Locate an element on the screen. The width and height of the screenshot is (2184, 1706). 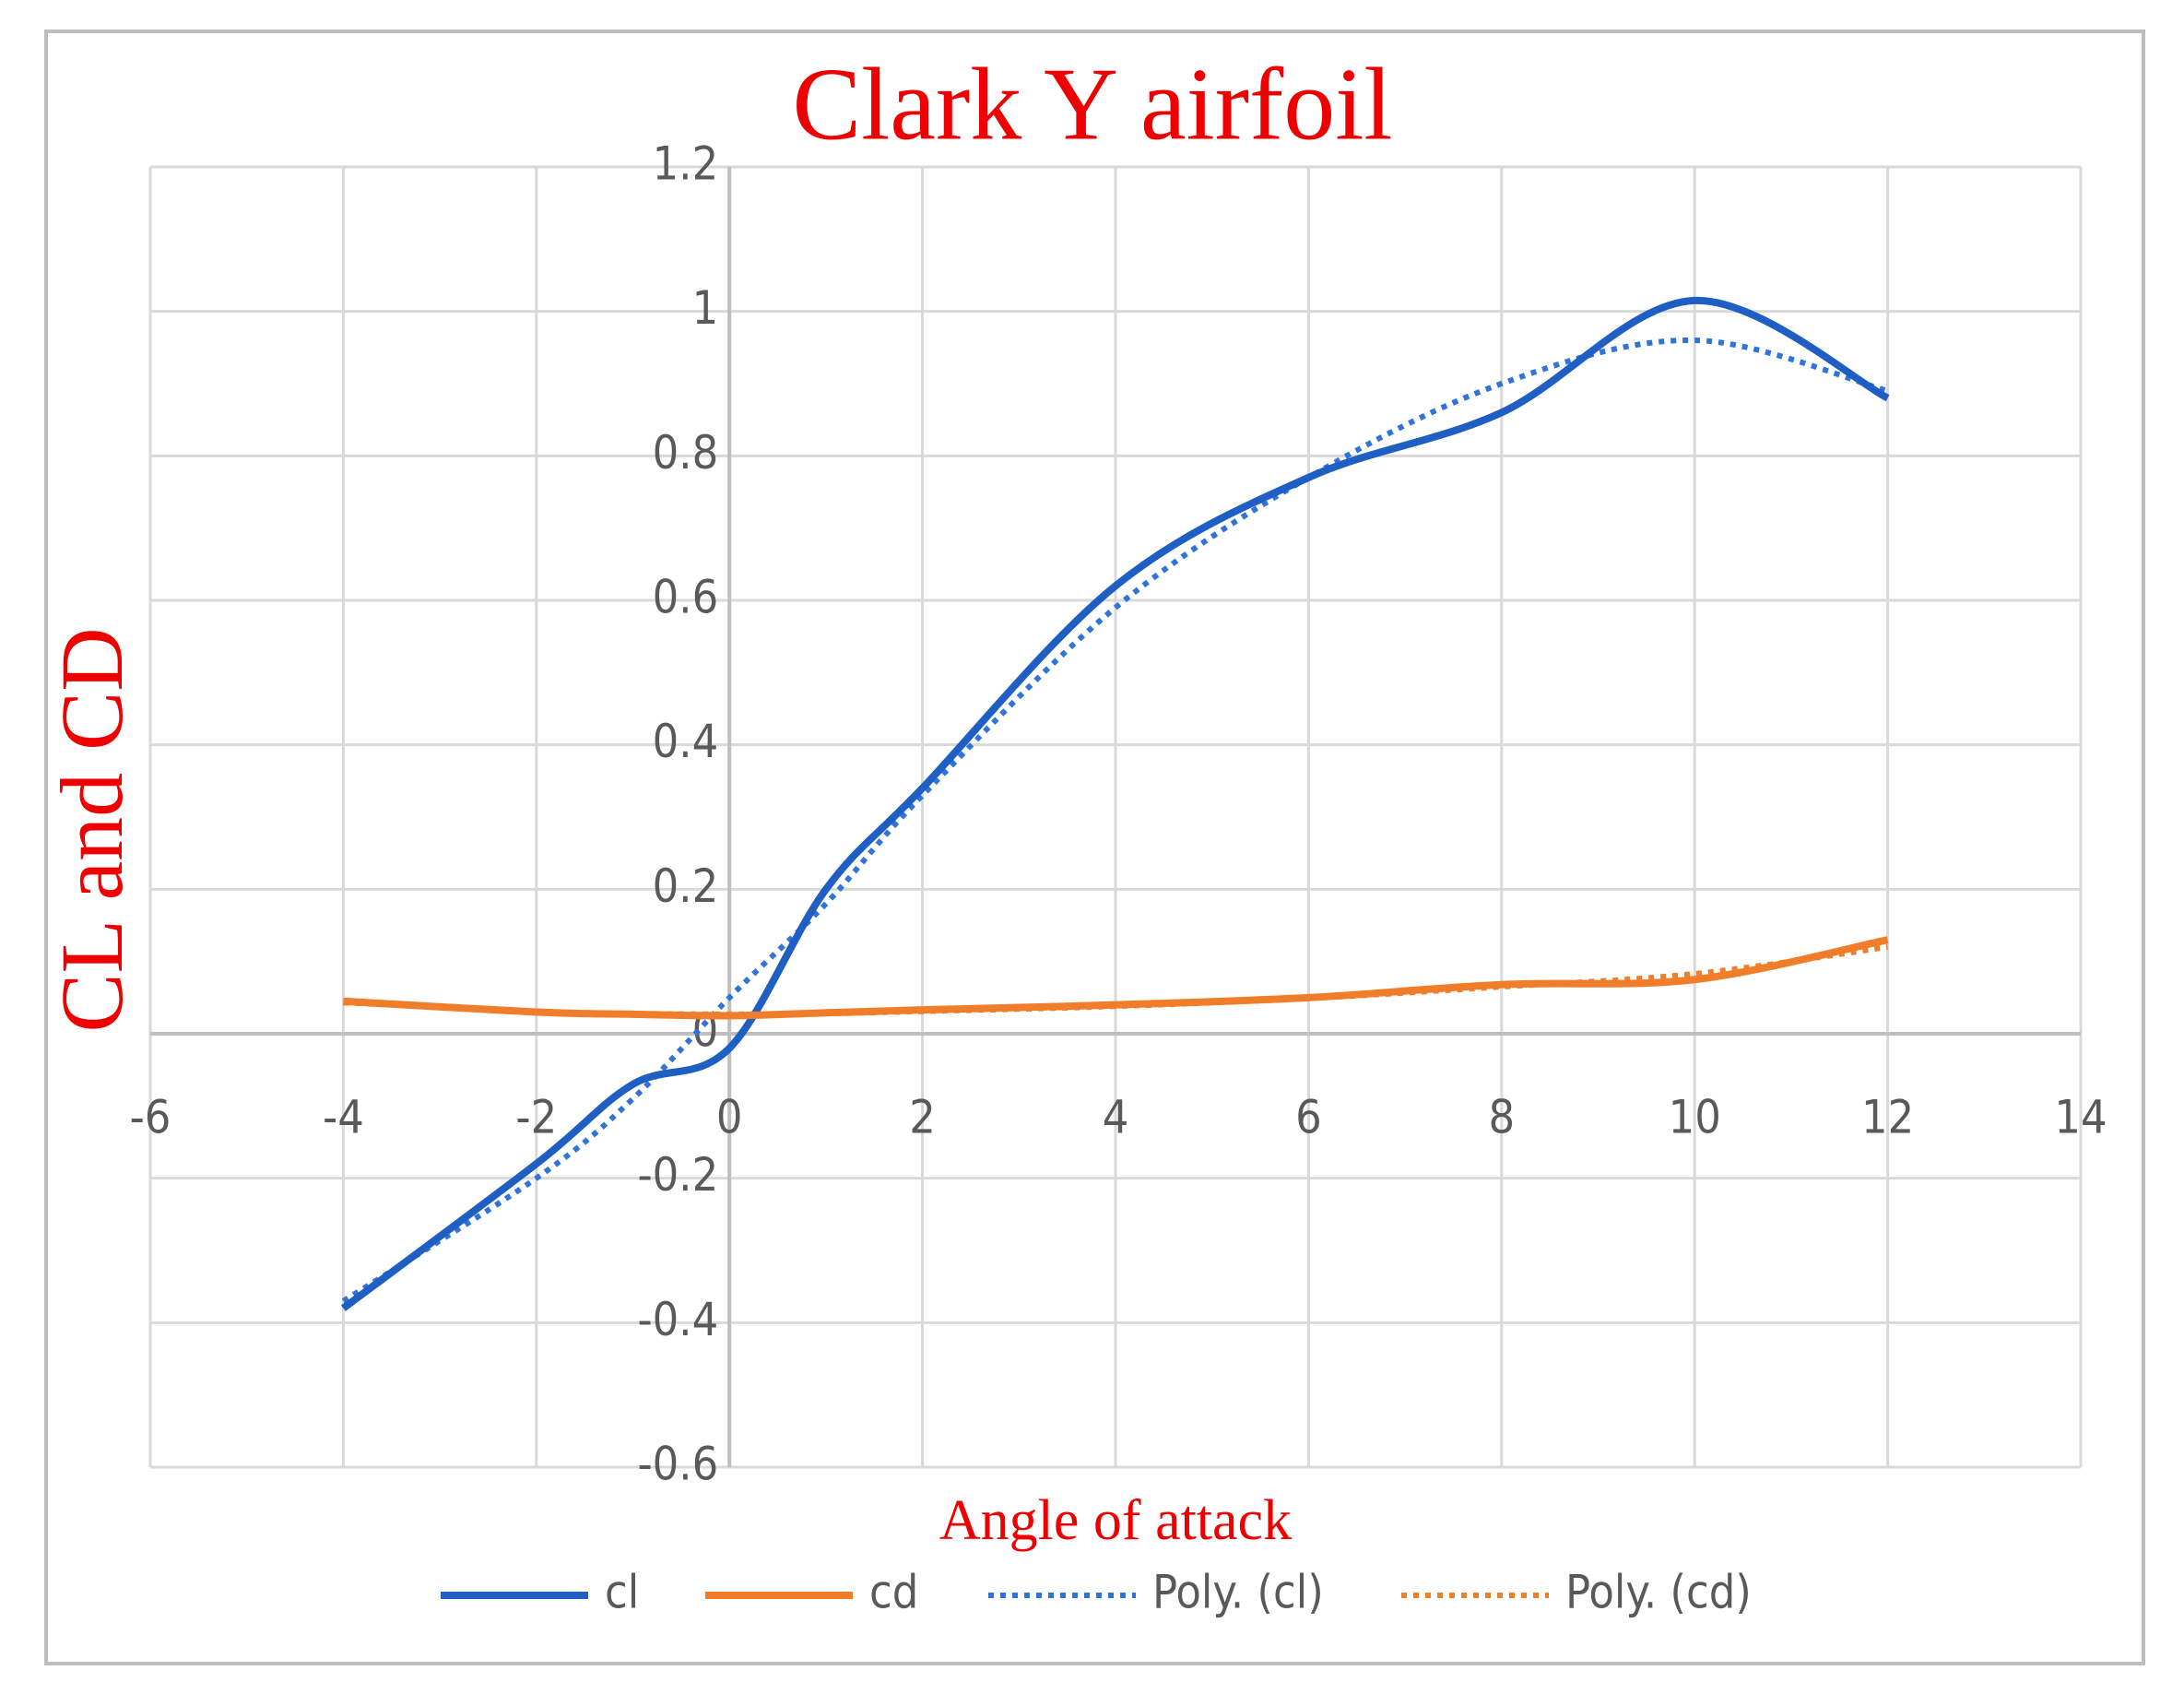
x-tick-label: 12 is located at coordinates (1887, 1117).